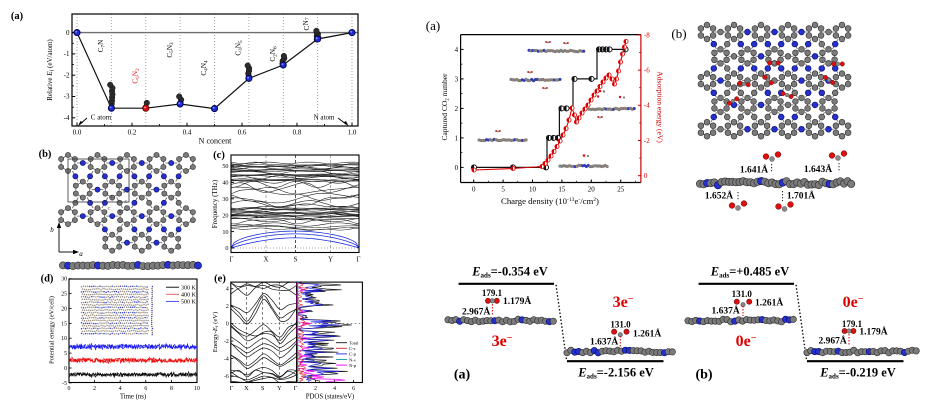 The width and height of the screenshot is (948, 413). I want to click on svg-text: C4N4, so click(204, 68).